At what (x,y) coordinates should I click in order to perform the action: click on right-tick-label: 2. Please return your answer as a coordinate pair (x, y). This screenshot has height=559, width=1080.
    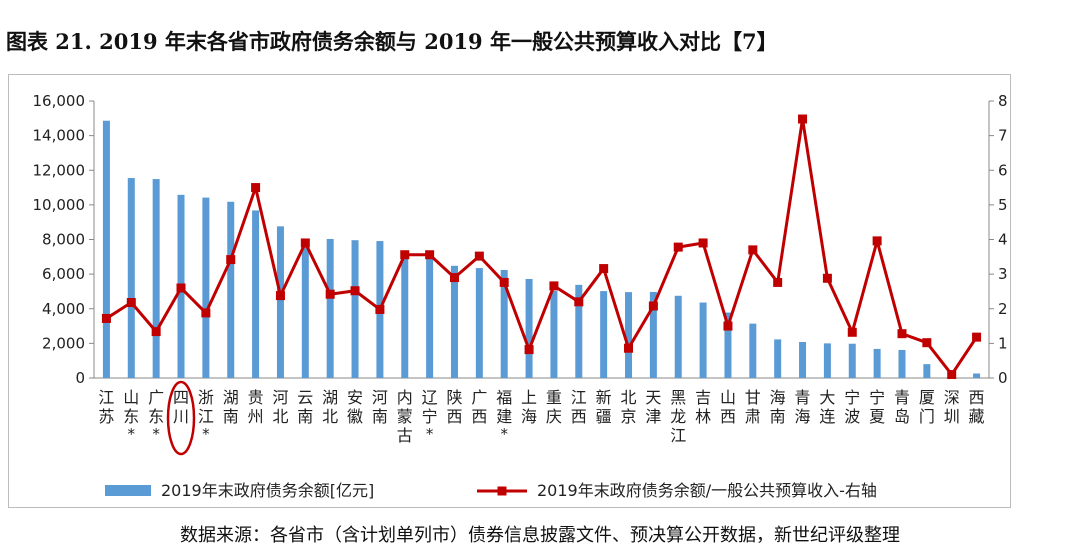
    Looking at the image, I should click on (1003, 309).